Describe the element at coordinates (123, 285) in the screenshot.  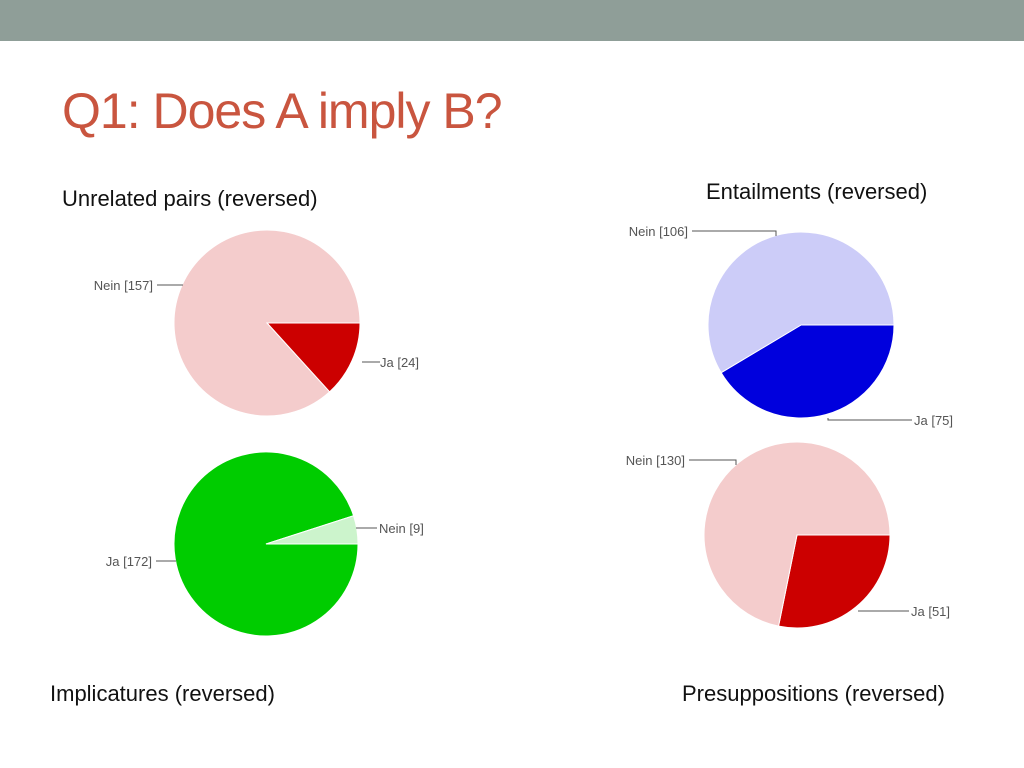
I see `slice-label-unrelated-1: Nein [157]` at that location.